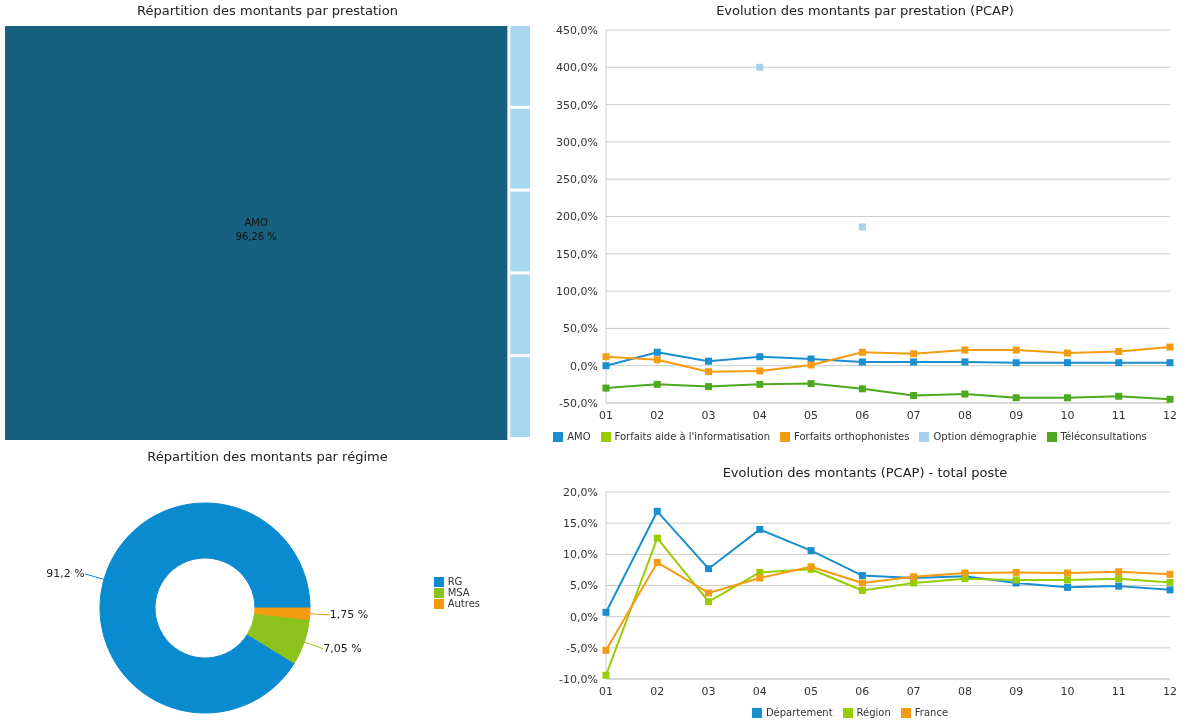 The height and width of the screenshot is (724, 1202). Describe the element at coordinates (931, 712) in the screenshot. I see `legend-label: France` at that location.